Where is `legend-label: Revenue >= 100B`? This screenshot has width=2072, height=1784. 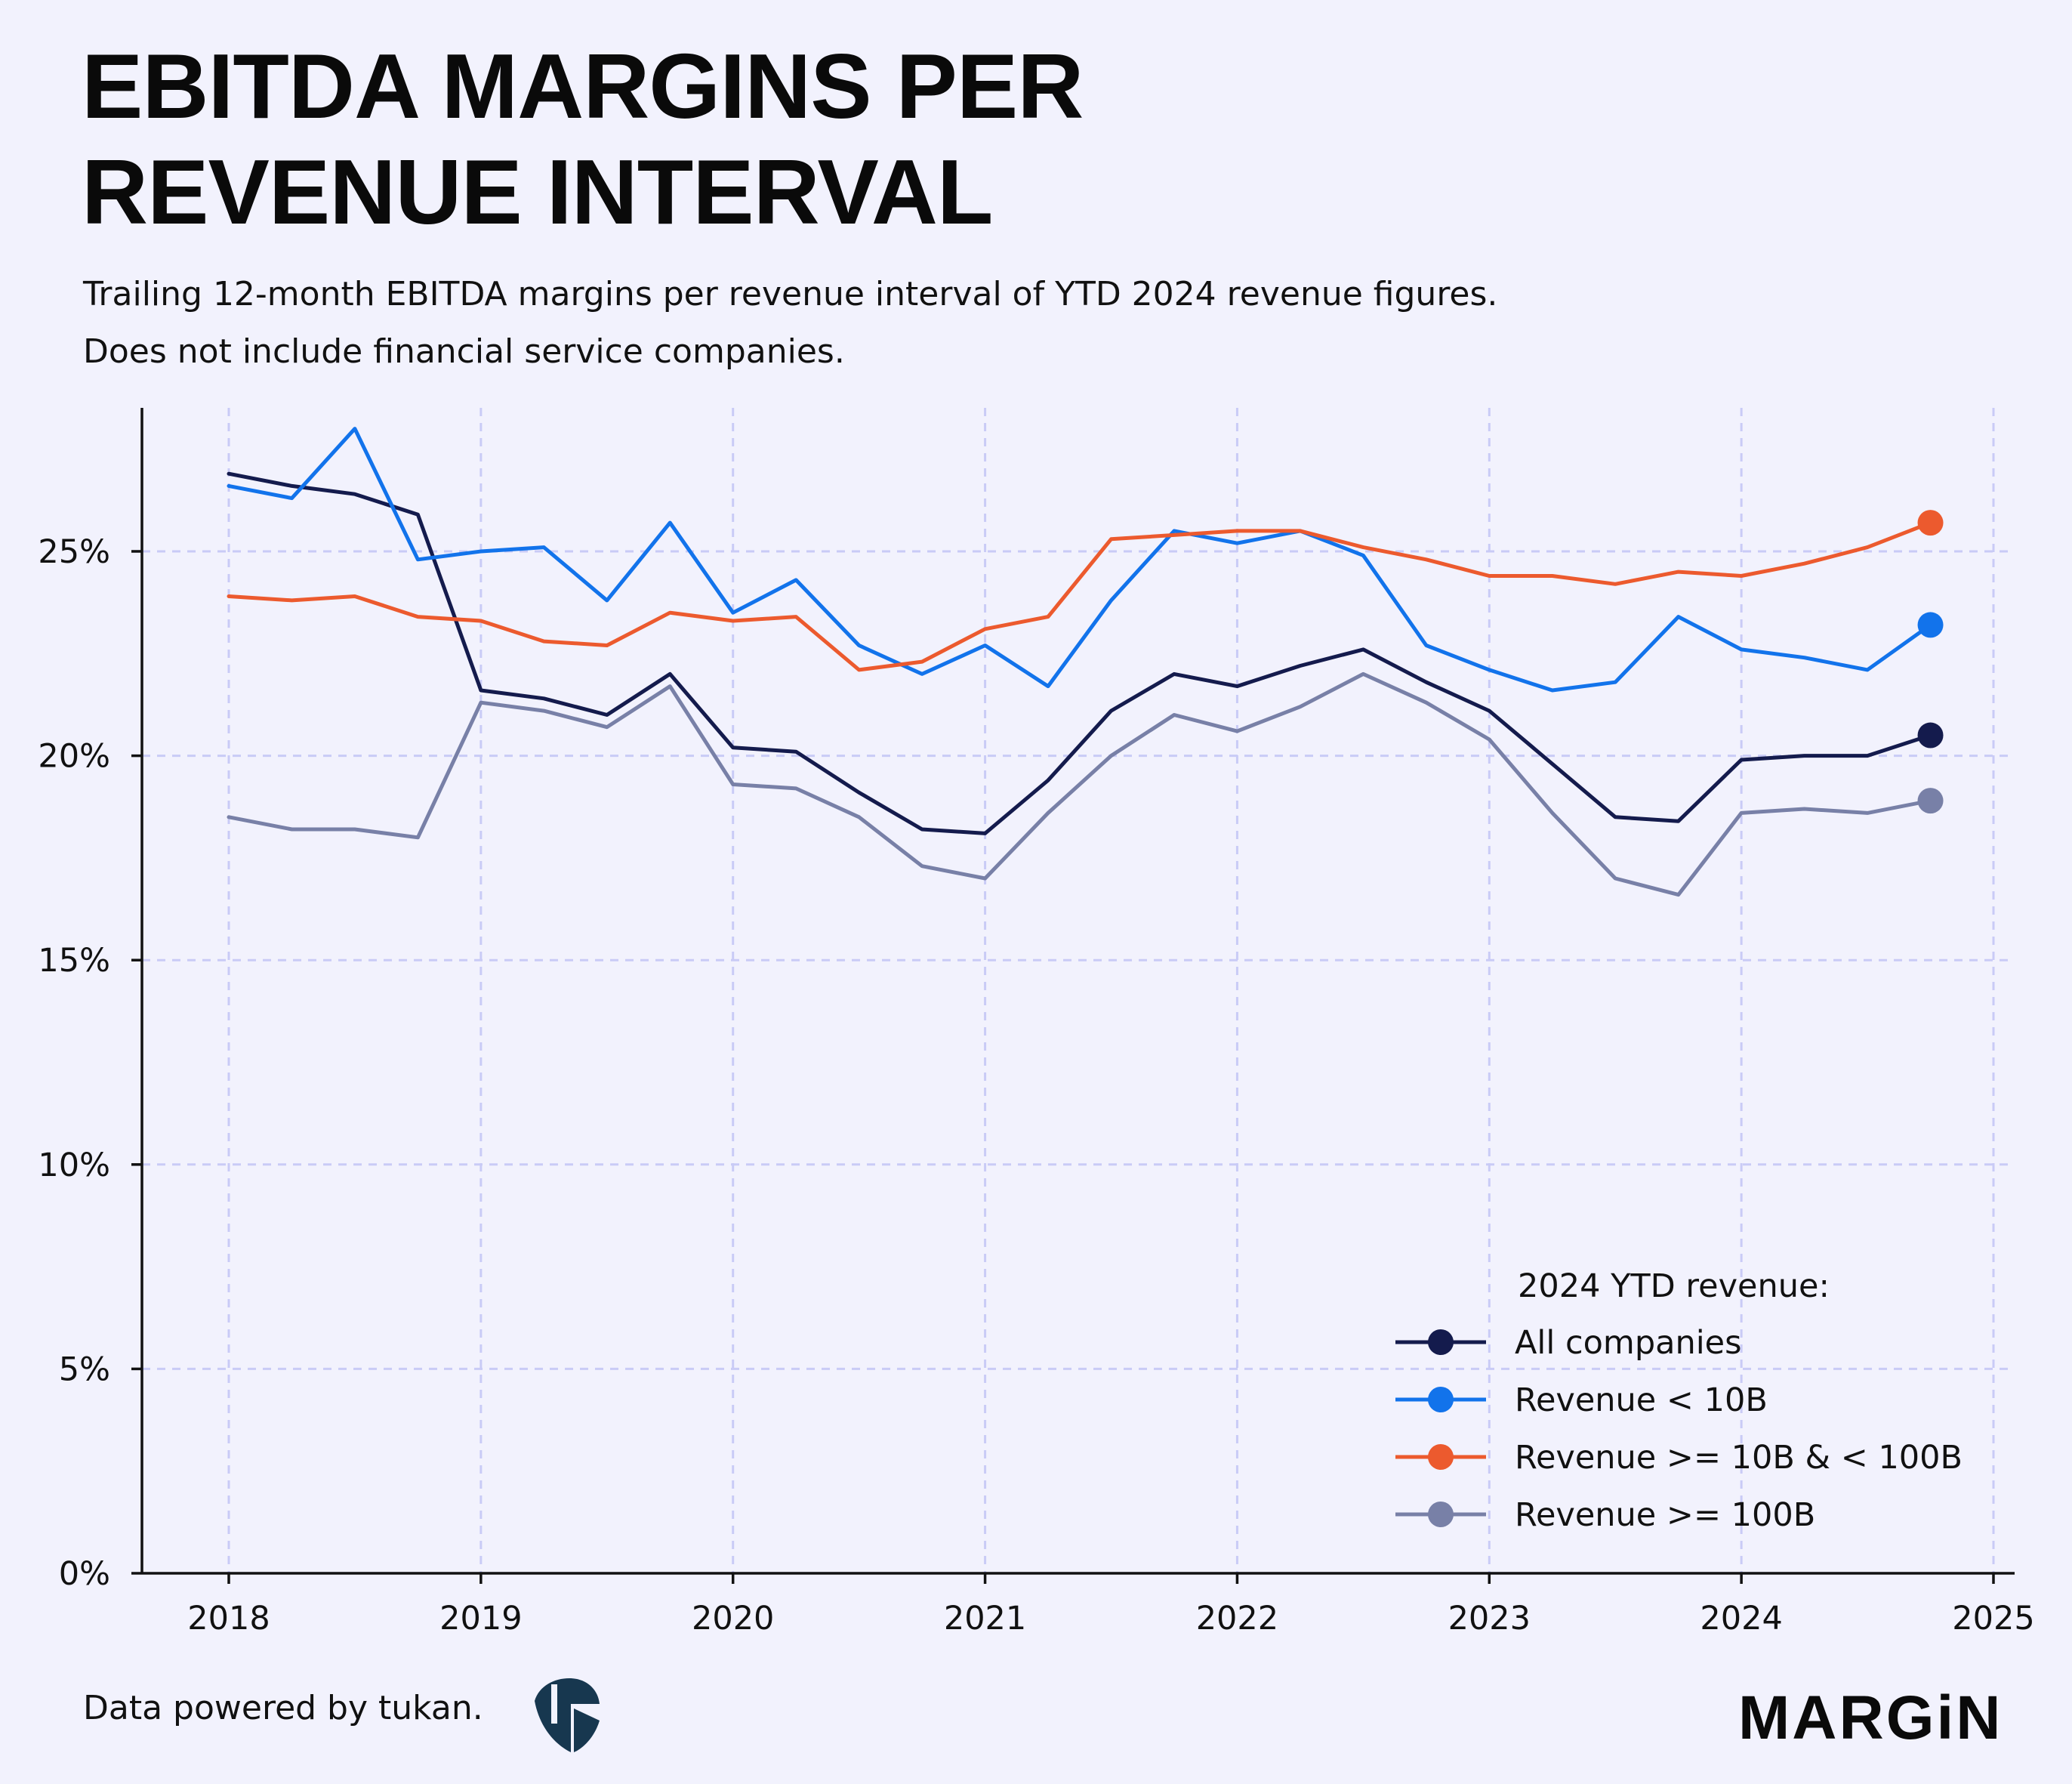 legend-label: Revenue >= 100B is located at coordinates (1665, 1515).